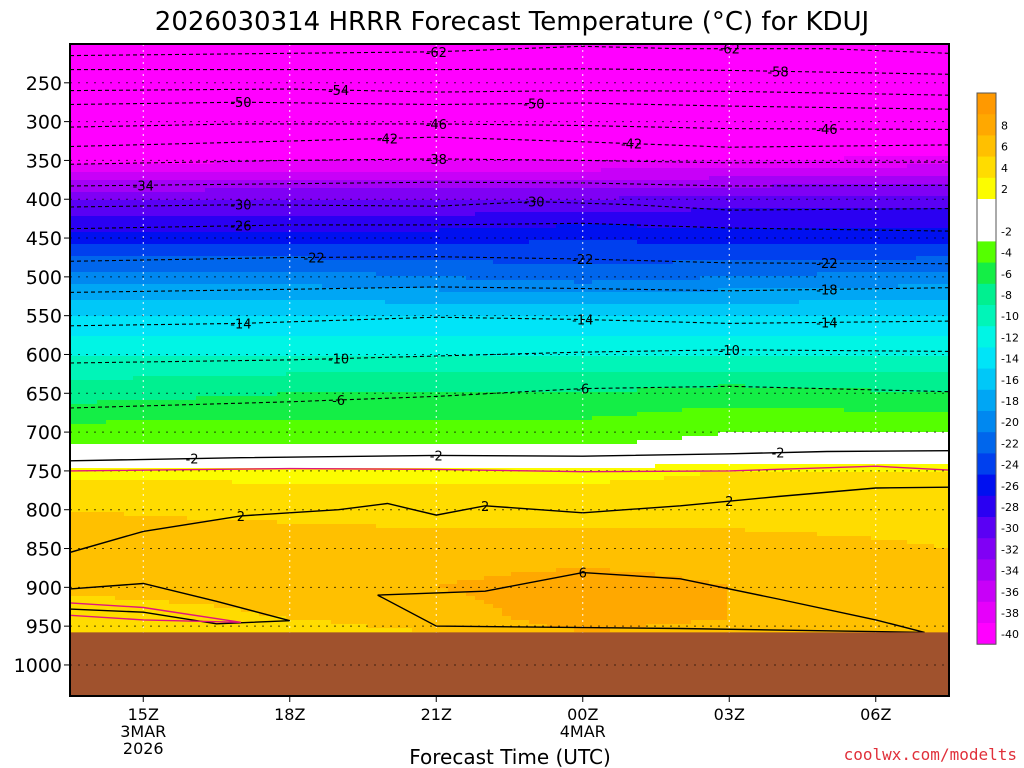 This screenshot has height=768, width=1024. I want to click on color-scale-label: -16, so click(1010, 380).